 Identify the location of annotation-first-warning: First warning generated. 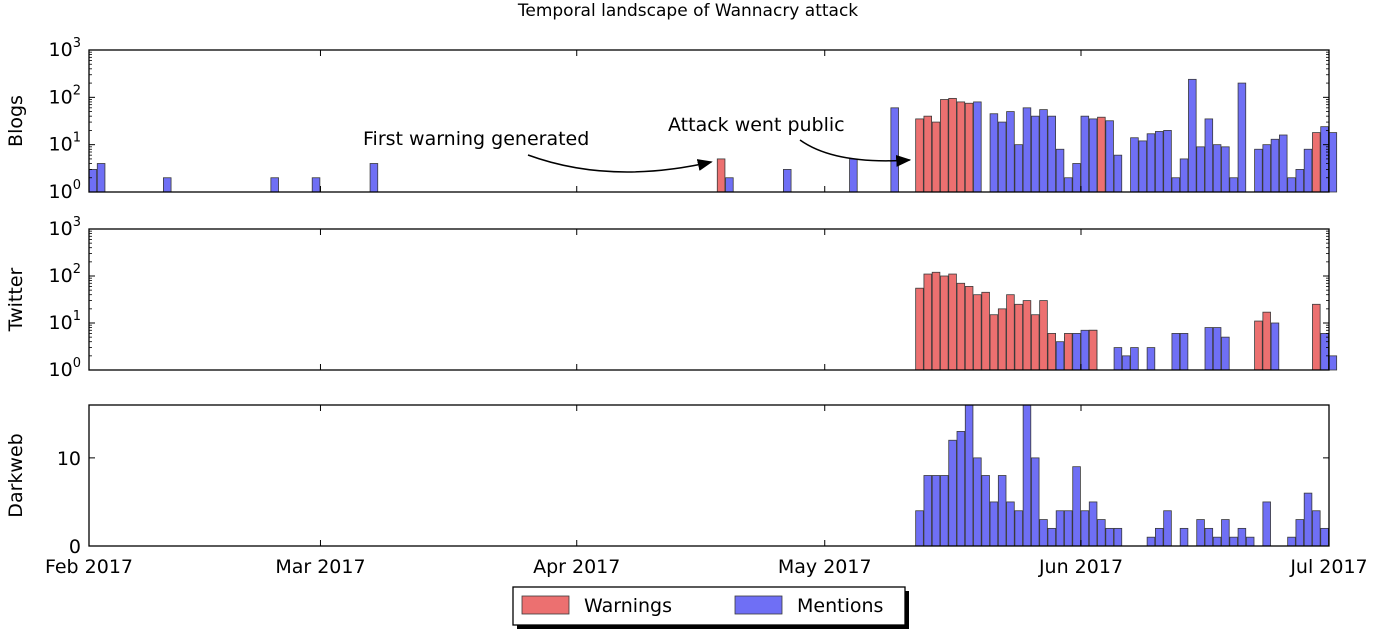
(476, 139).